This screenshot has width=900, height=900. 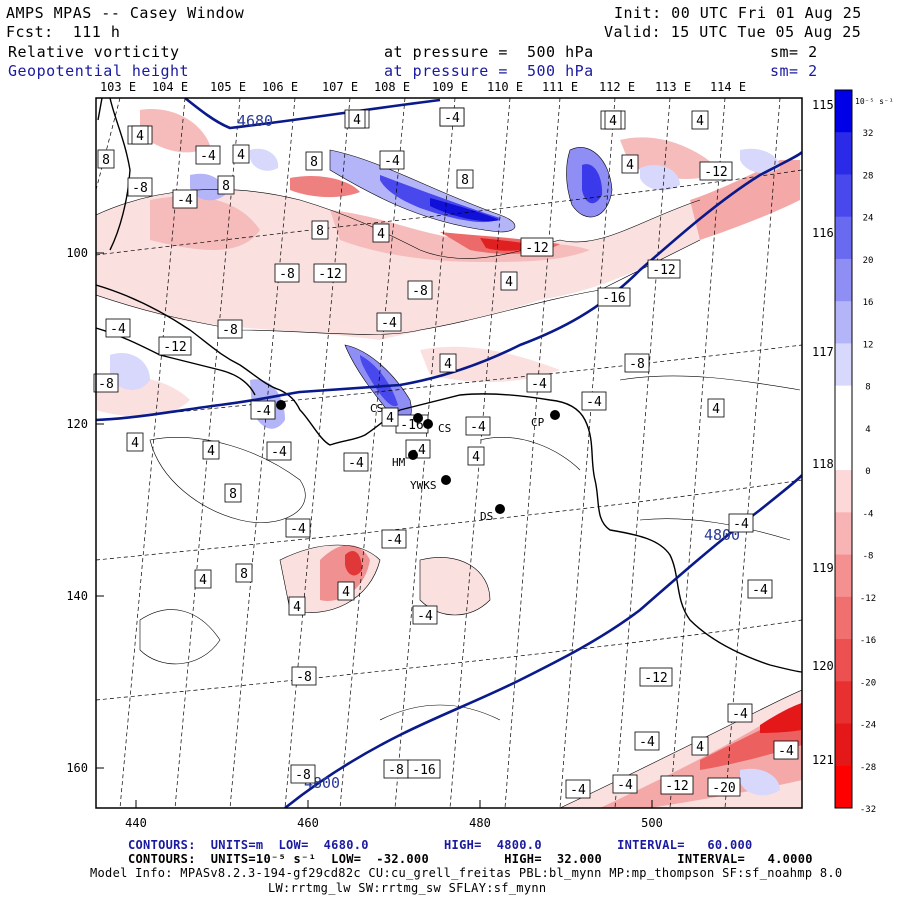 I want to click on colorbar-tick-label: -24, so click(x=868, y=726).